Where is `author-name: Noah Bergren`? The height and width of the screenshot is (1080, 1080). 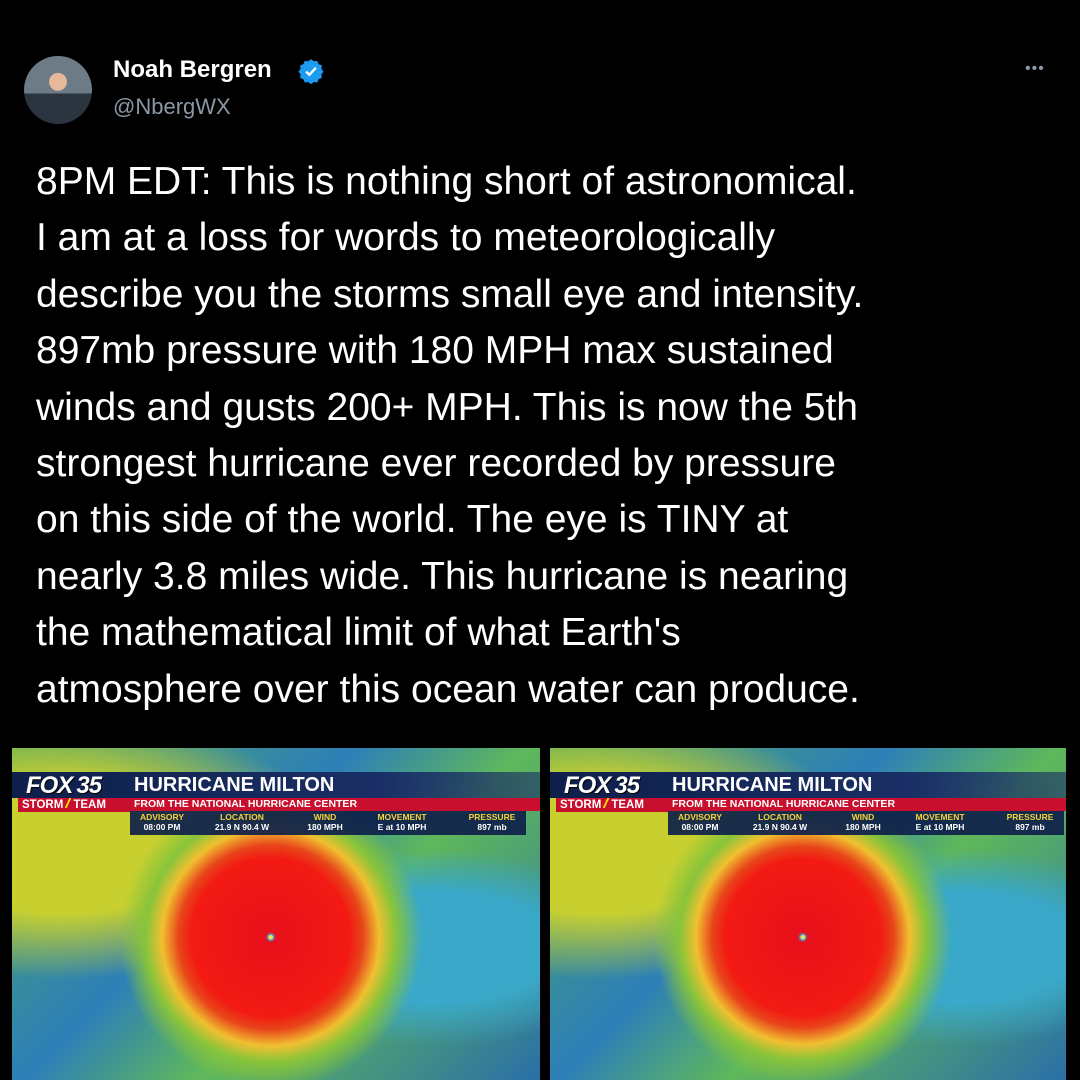 author-name: Noah Bergren is located at coordinates (192, 69).